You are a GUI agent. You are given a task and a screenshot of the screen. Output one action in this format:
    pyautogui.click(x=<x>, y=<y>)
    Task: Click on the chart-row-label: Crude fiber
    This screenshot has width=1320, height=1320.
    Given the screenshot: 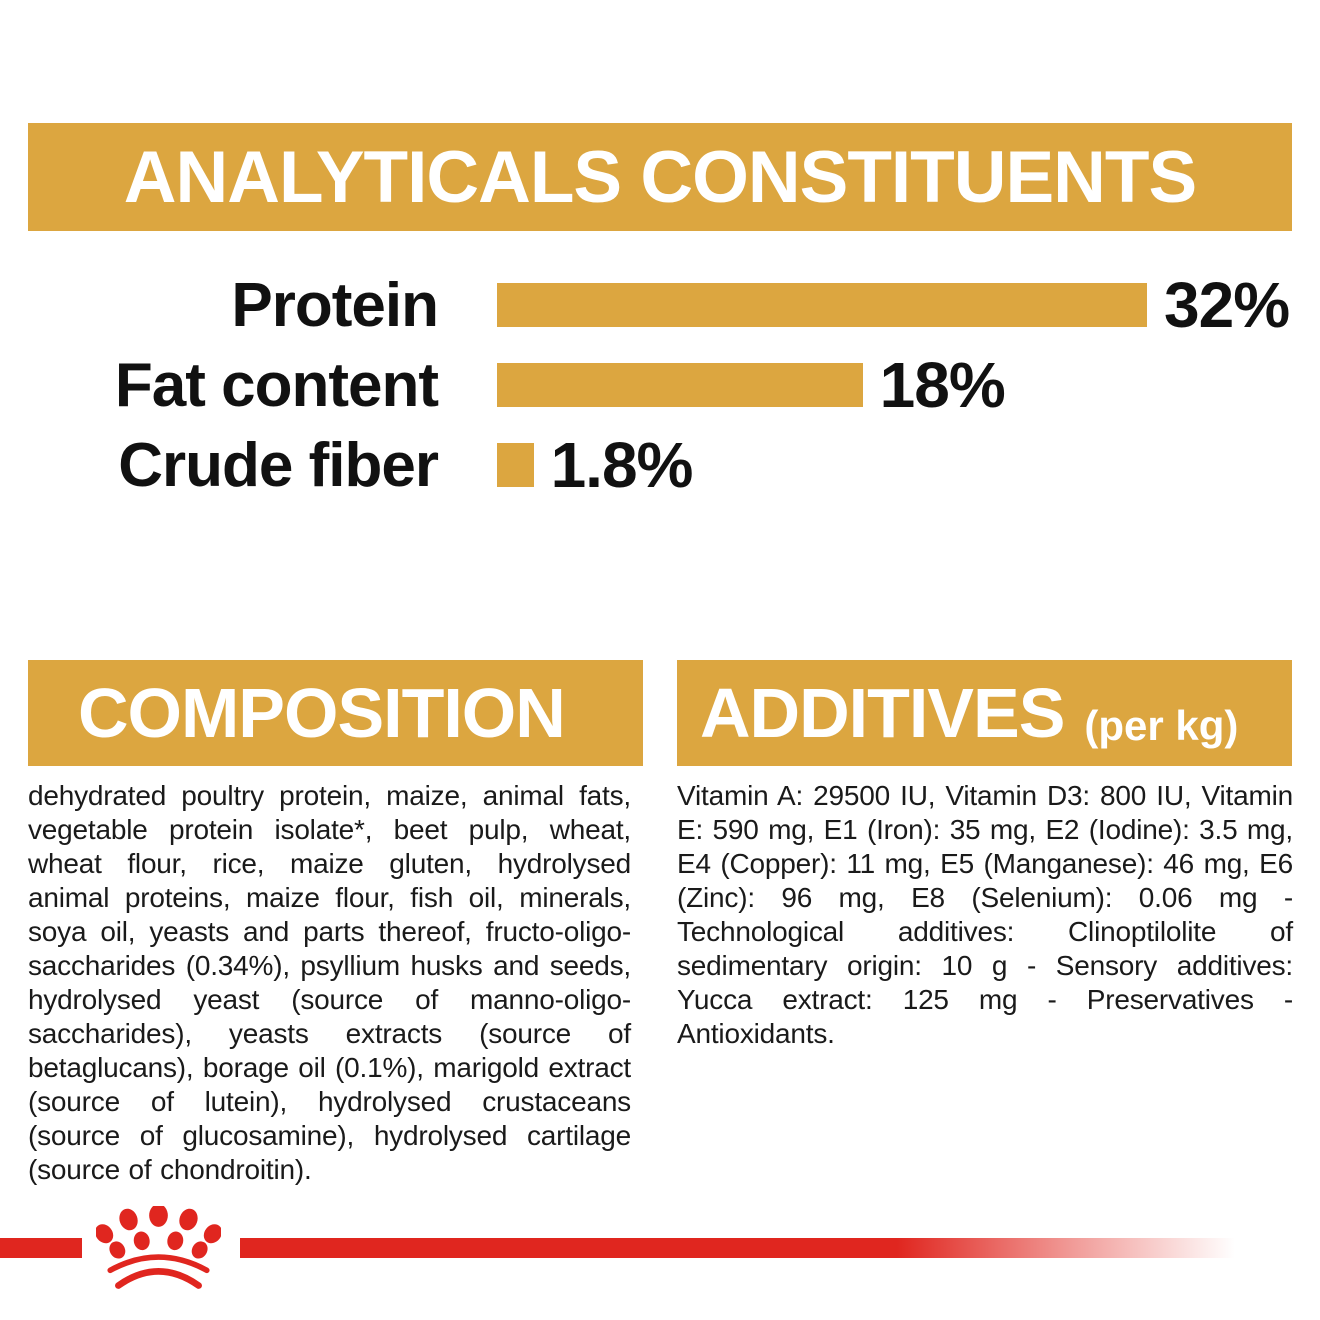 What is the action you would take?
    pyautogui.click(x=278, y=465)
    